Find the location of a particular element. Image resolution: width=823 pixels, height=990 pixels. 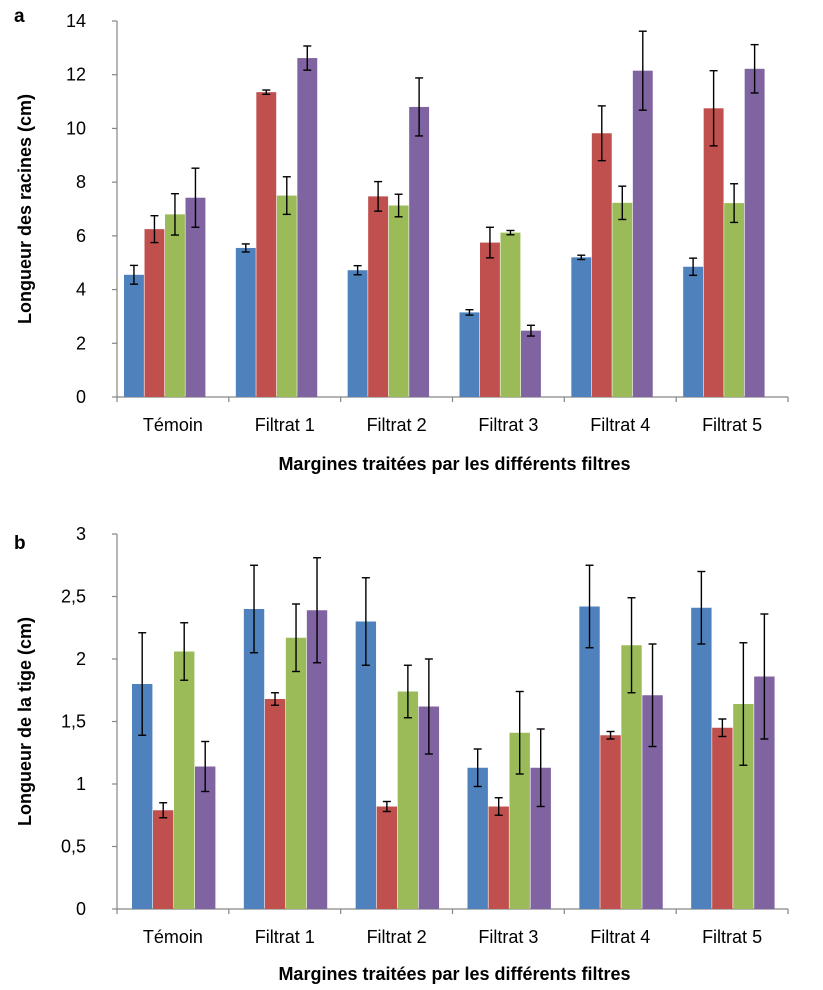

panel-letter: a is located at coordinates (19, 16).